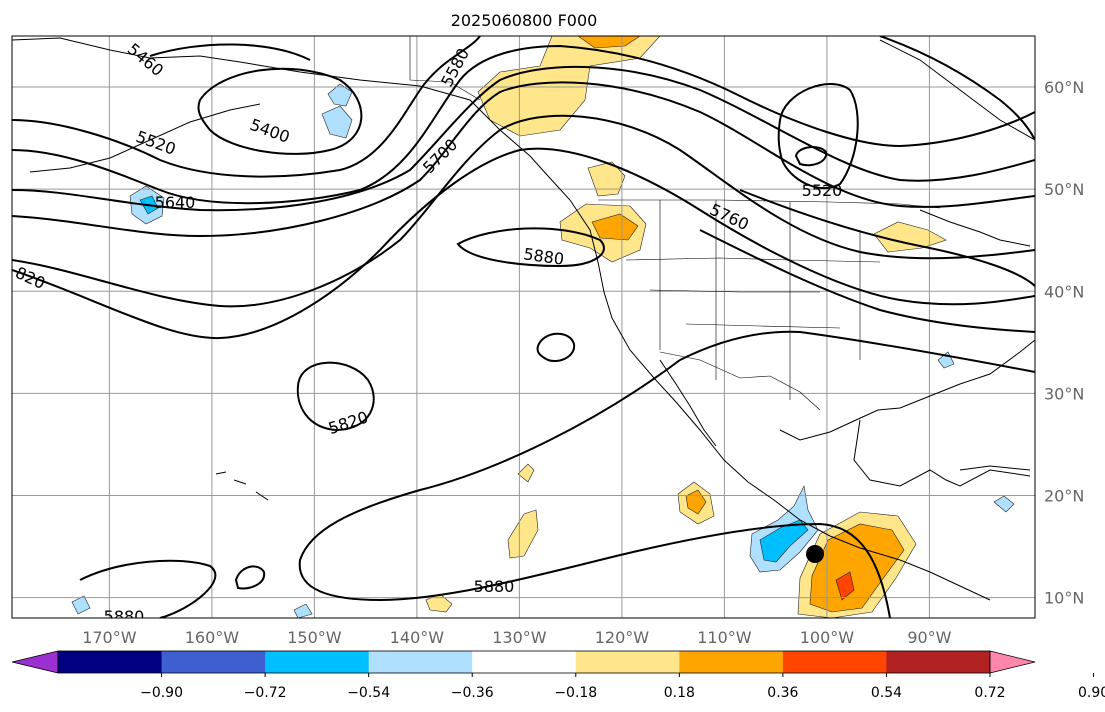 The image size is (1105, 712). Describe the element at coordinates (575, 693) in the screenshot. I see `colorbar-tick-label: −0.18` at that location.